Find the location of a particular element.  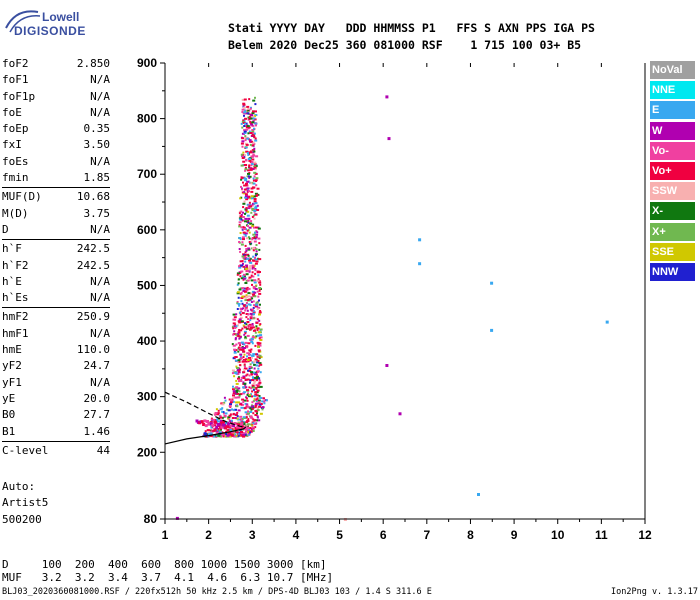

param-row: M(D) 3.75 is located at coordinates (56, 214).